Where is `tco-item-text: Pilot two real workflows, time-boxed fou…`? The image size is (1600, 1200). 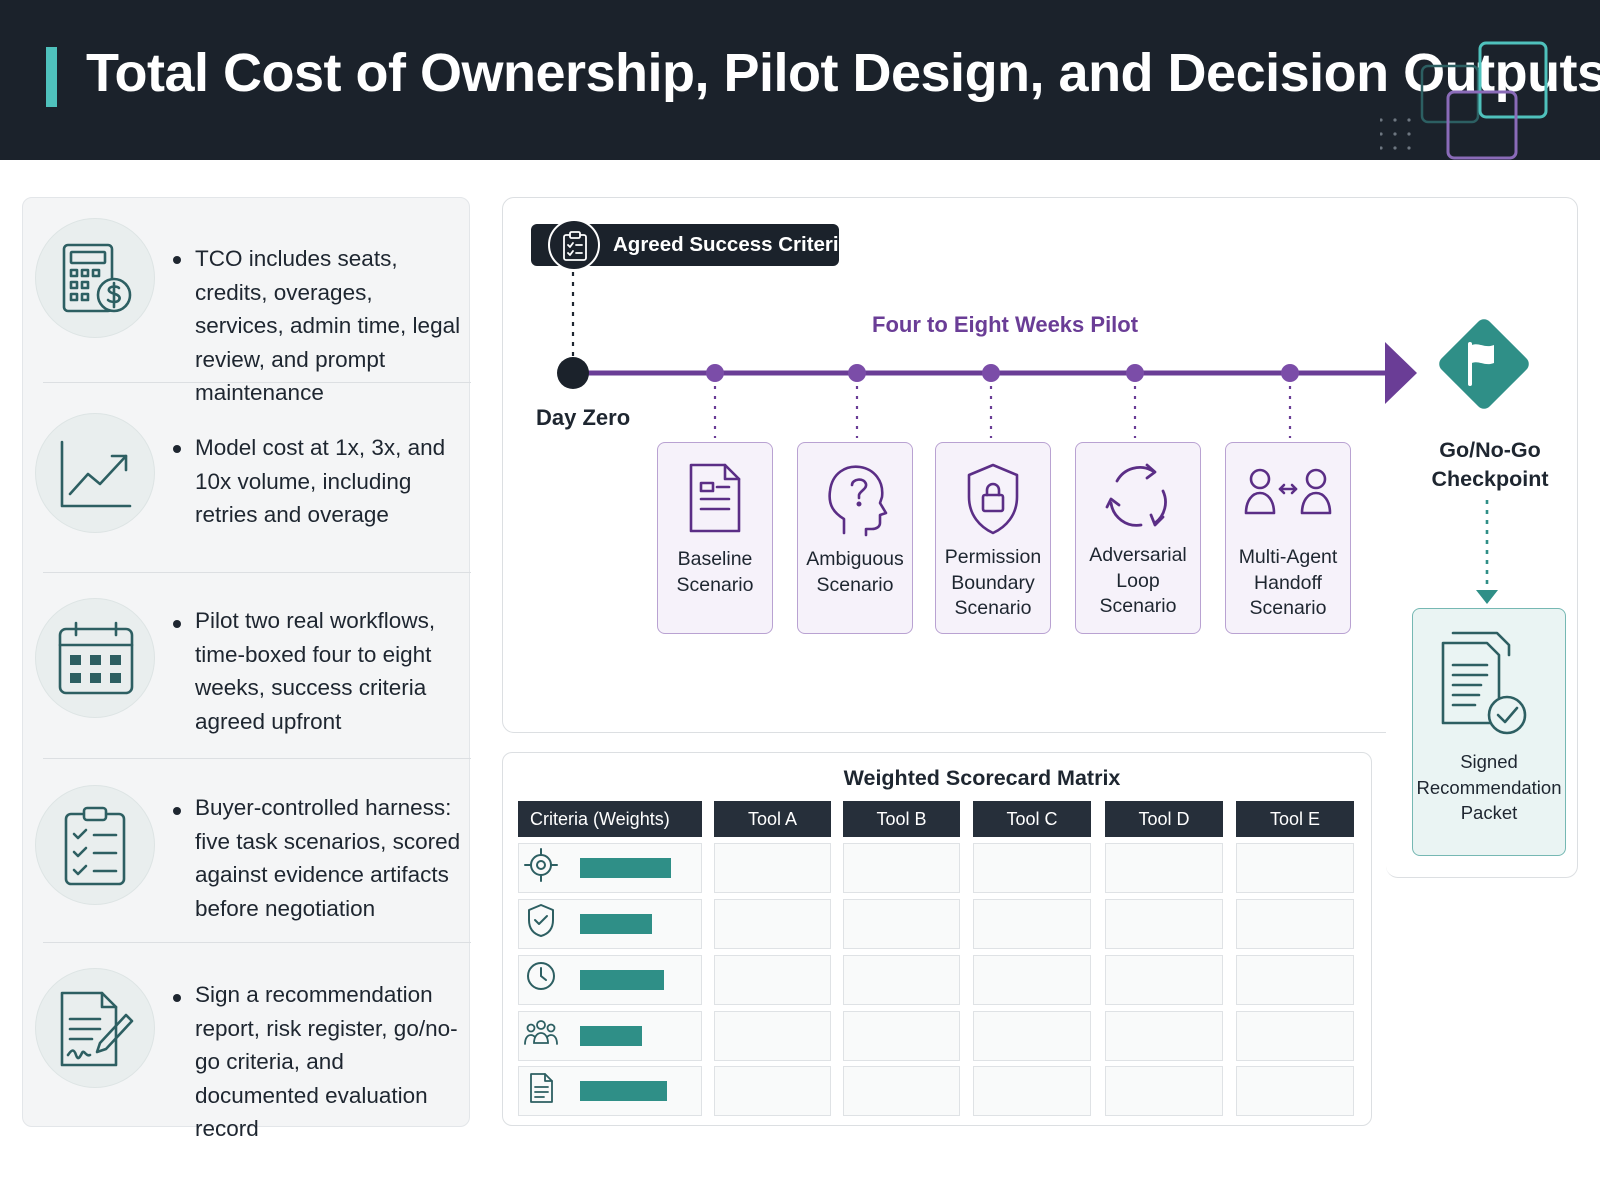
tco-item-text: Pilot two real workflows, time-boxed fou… is located at coordinates (315, 671).